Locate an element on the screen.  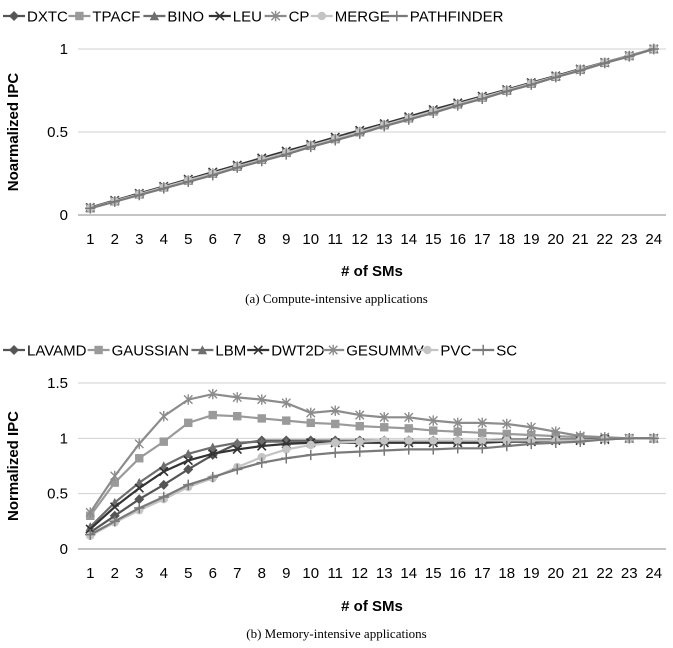
legend-label: PVC is located at coordinates (455, 351).